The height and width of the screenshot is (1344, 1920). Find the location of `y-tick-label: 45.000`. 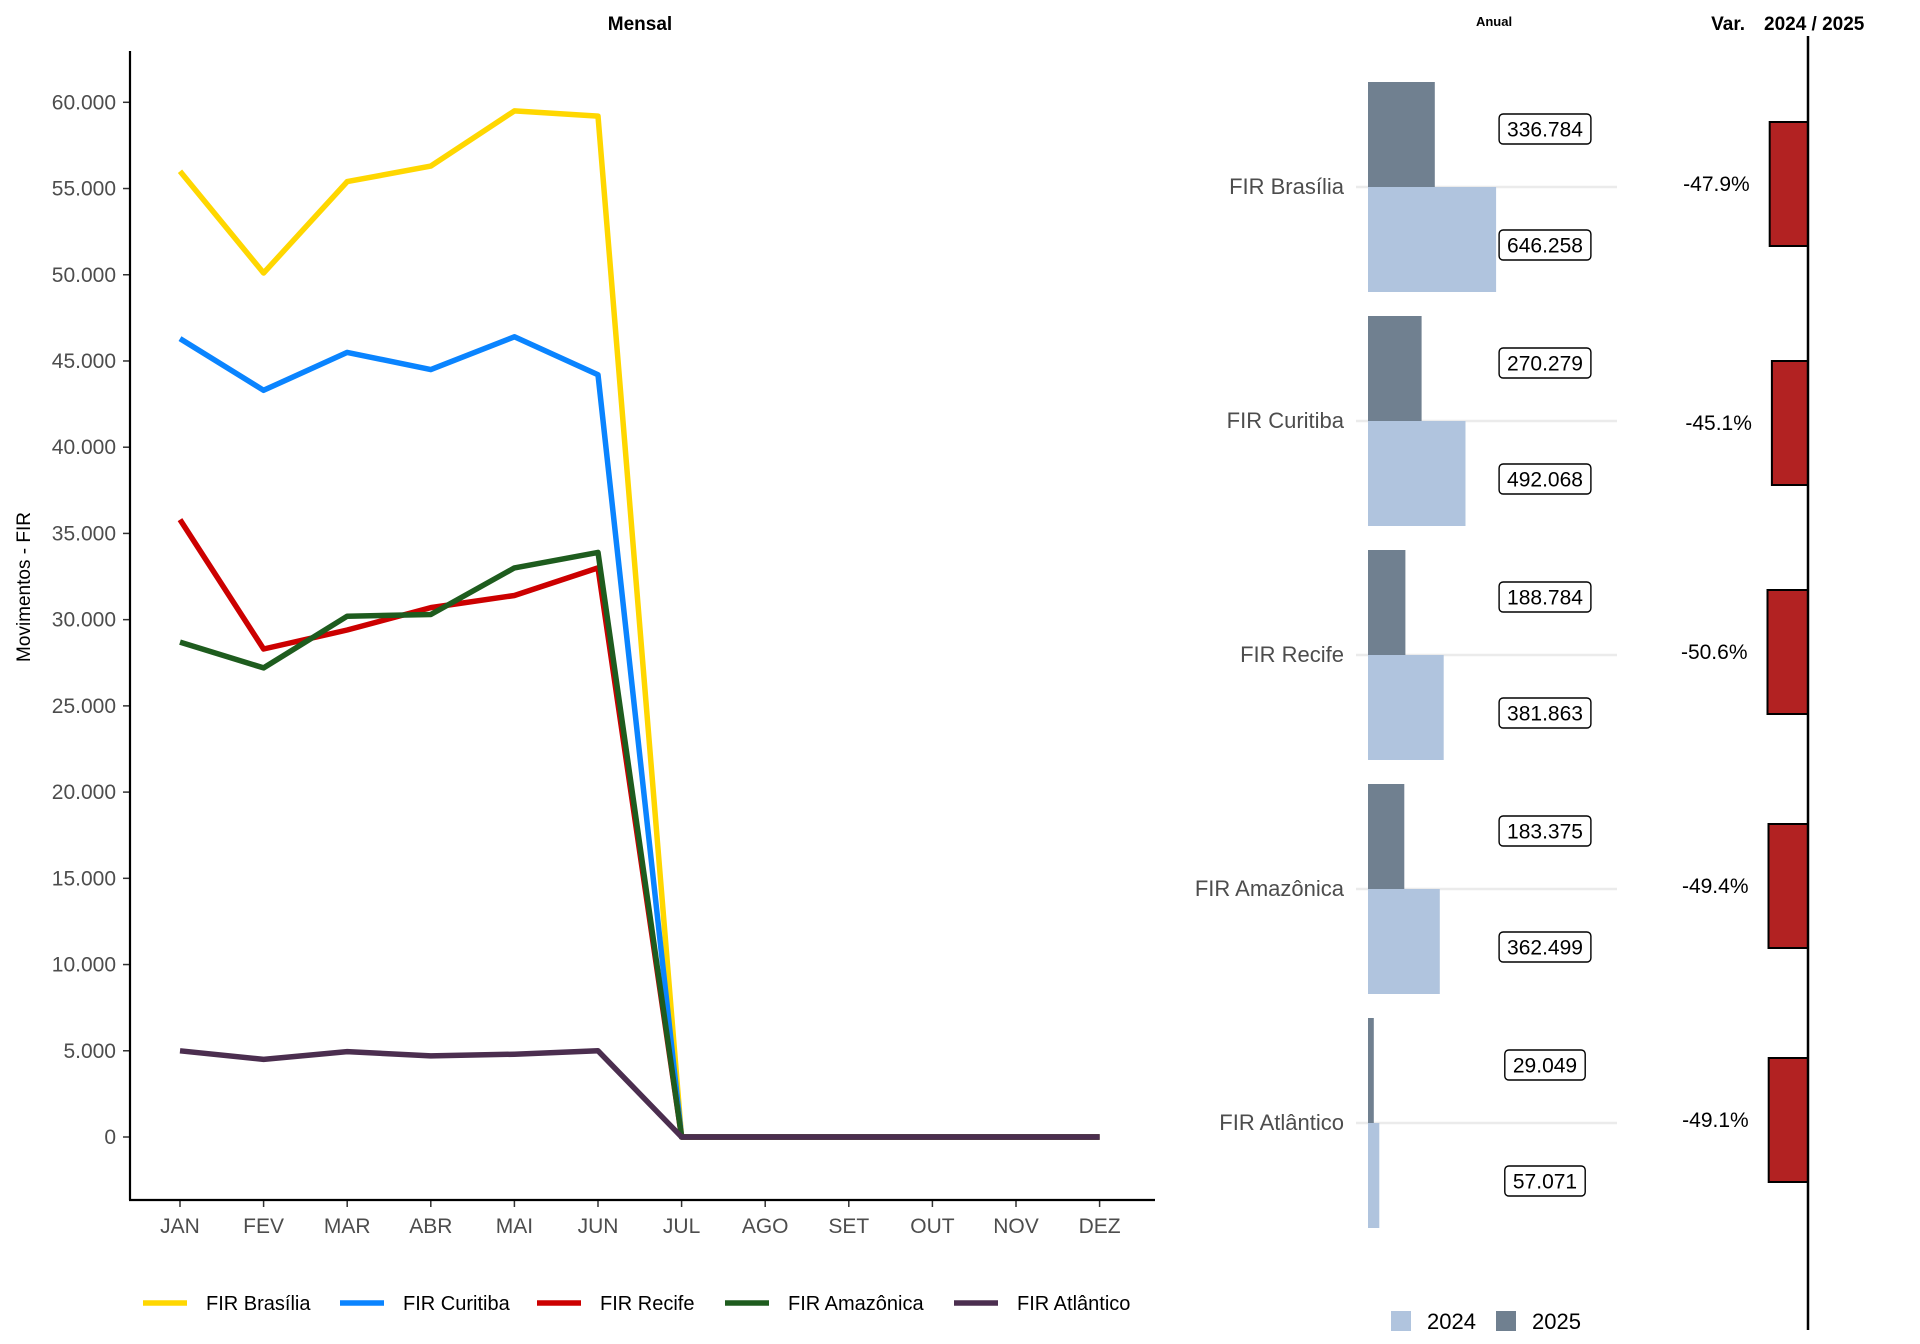

y-tick-label: 45.000 is located at coordinates (84, 361).